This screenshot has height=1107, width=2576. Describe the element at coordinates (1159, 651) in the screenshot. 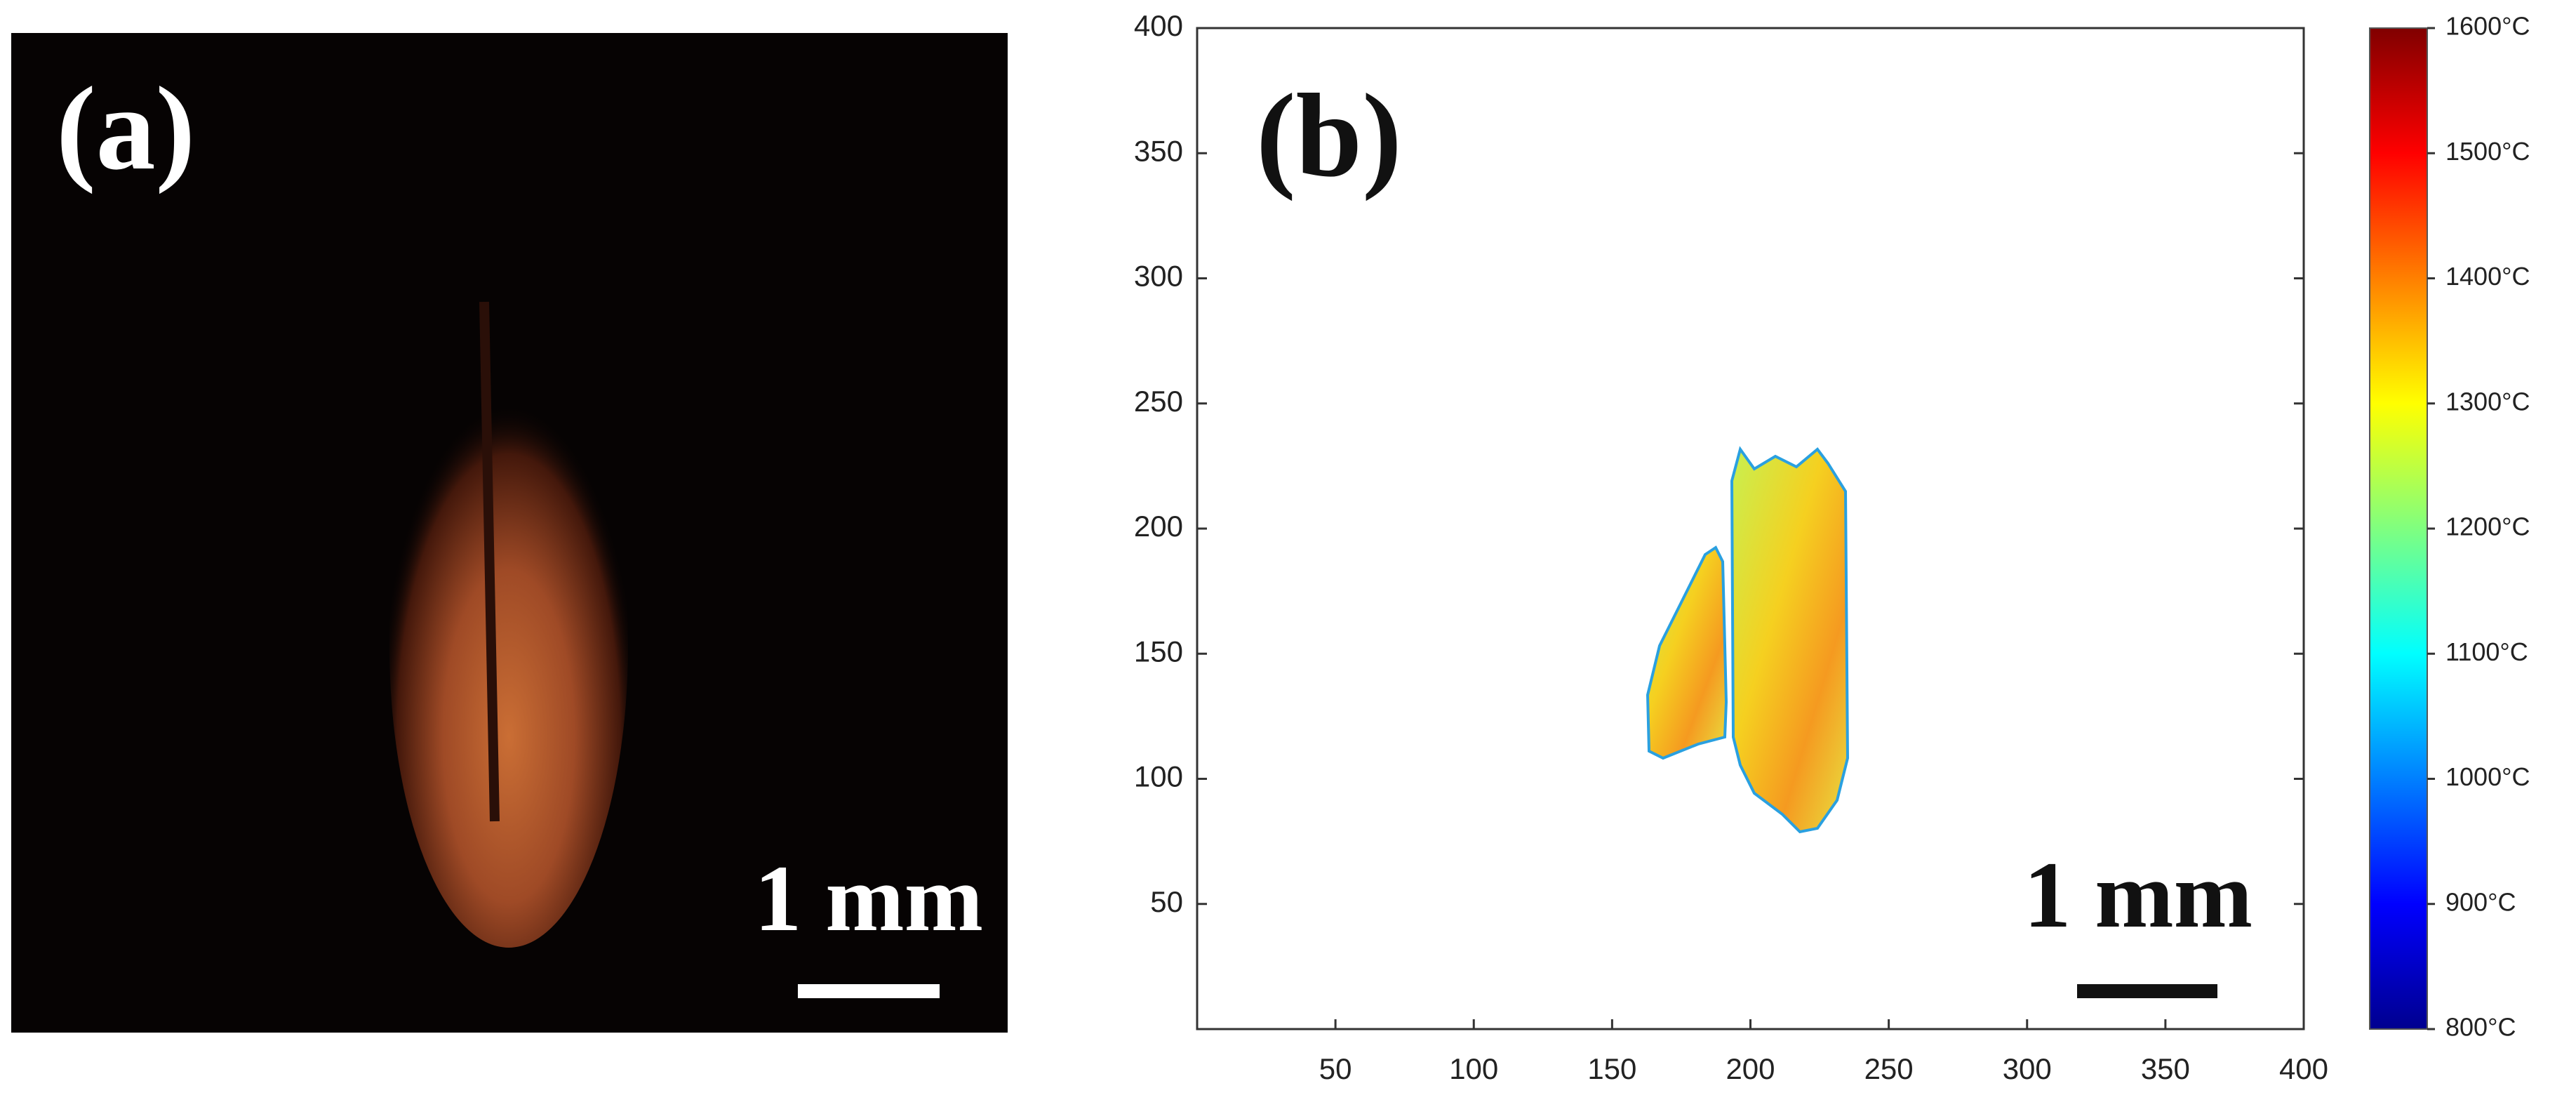

I see `y-tick-label: 150` at that location.